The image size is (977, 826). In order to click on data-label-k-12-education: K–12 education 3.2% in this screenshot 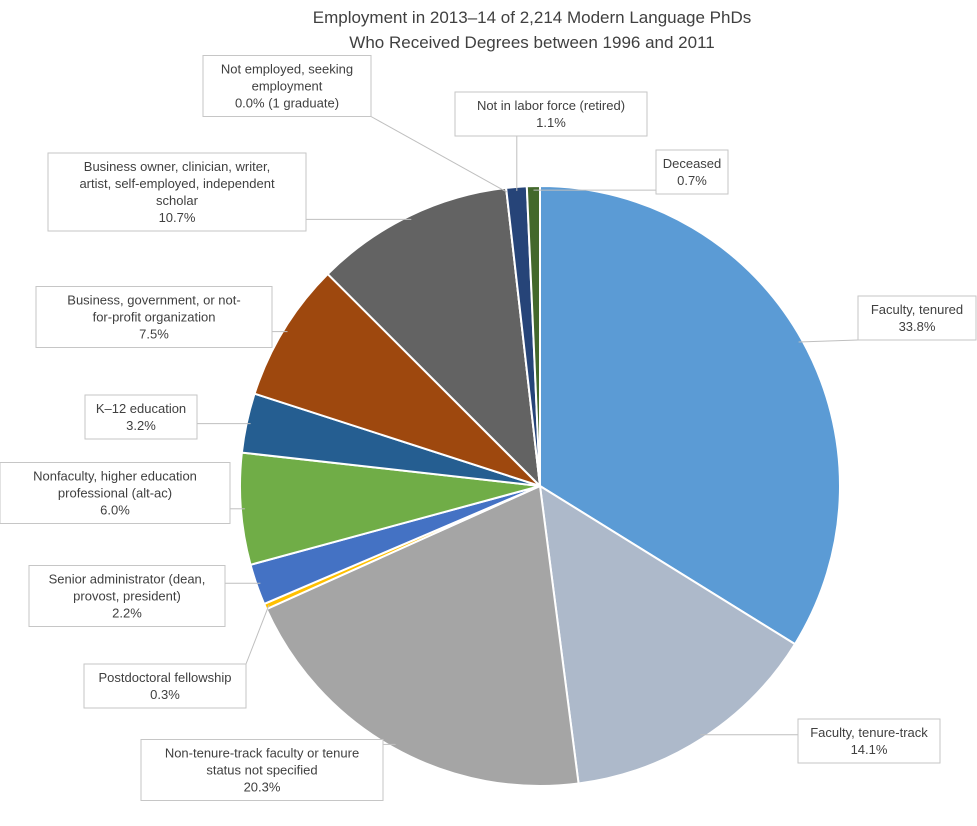, I will do `click(141, 417)`.